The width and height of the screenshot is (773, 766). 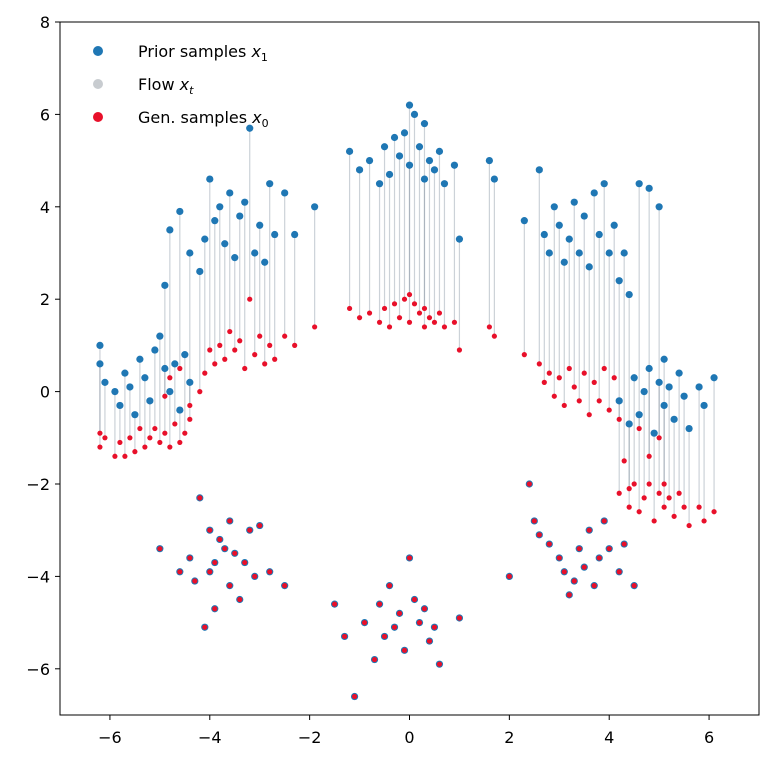 I want to click on x-tick-label: −4, so click(x=210, y=737).